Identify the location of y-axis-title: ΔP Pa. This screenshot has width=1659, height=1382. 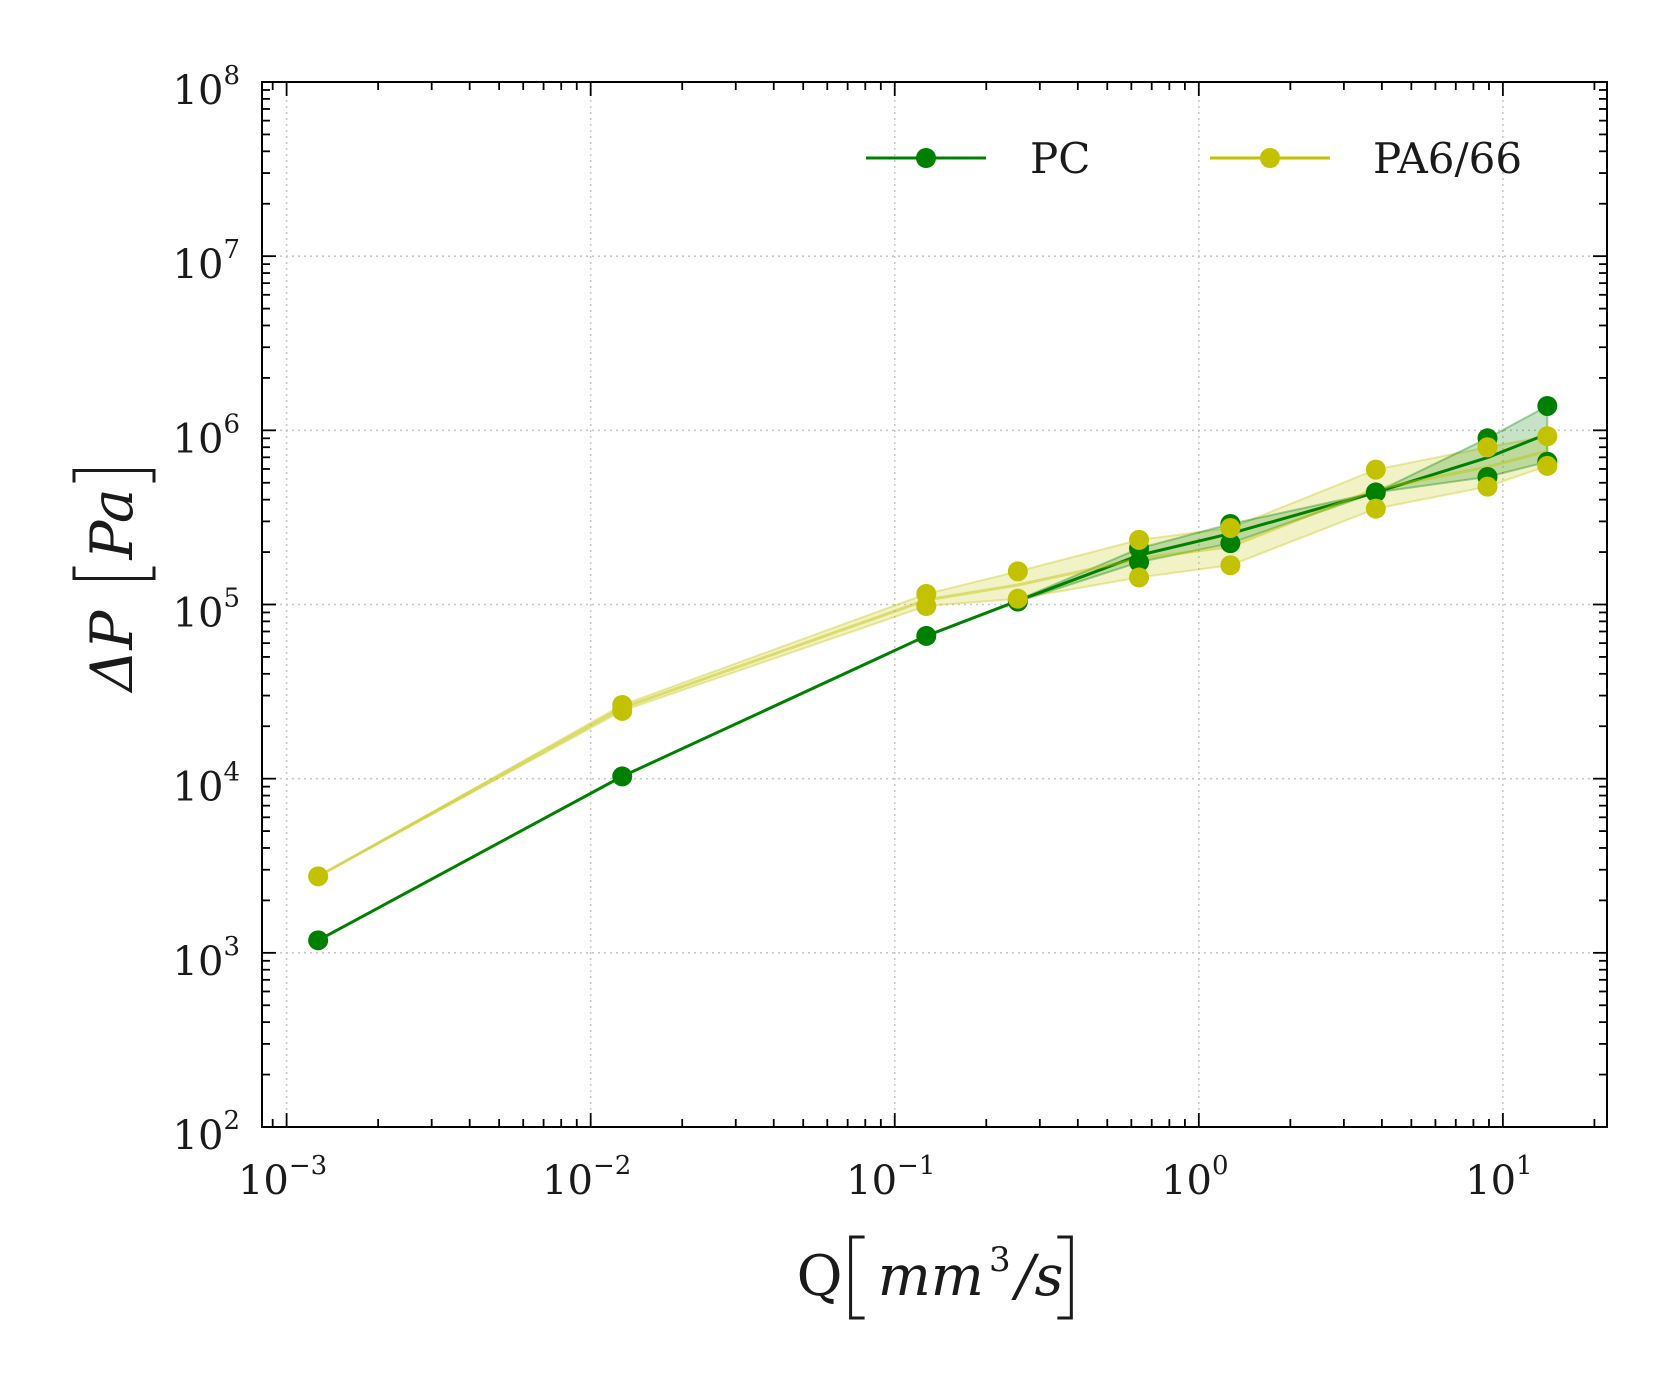
(112, 590).